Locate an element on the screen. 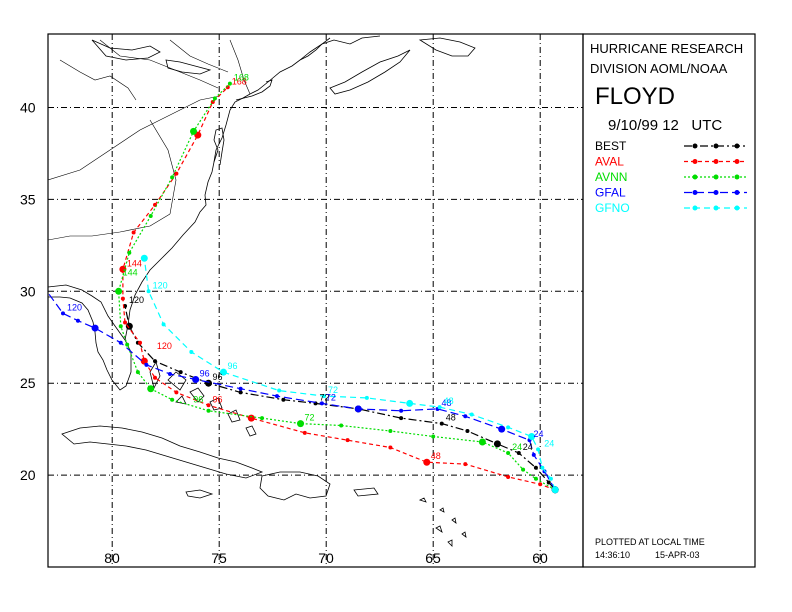 The image size is (792, 612). init-time: 9/10/99 12 UTC is located at coordinates (665, 125).